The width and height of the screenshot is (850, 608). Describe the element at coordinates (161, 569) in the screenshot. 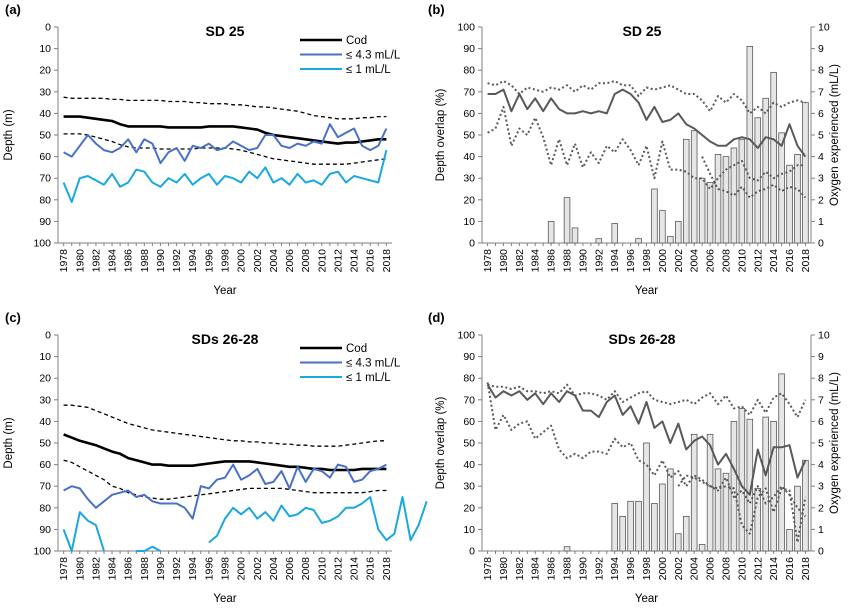

I see `x-tick-label: 1990` at that location.